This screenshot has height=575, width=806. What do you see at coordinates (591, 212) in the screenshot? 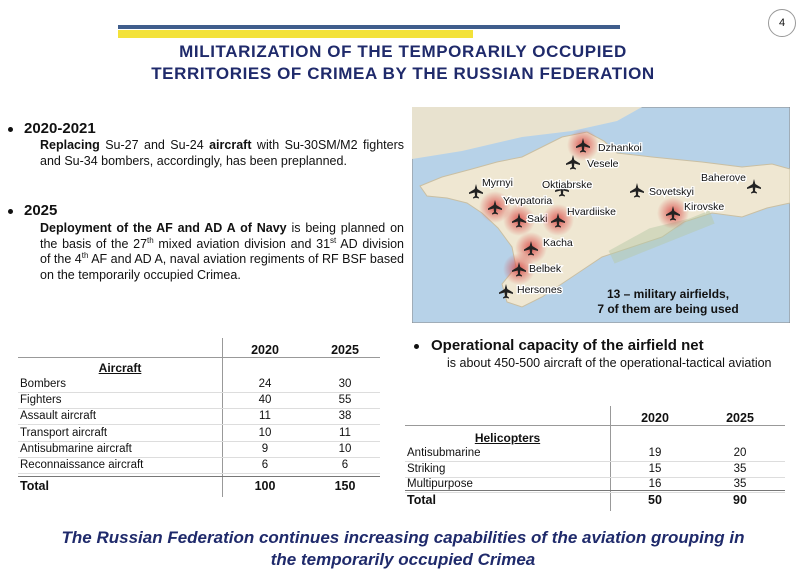
I see `airfield-label: Hvardiiske` at bounding box center [591, 212].